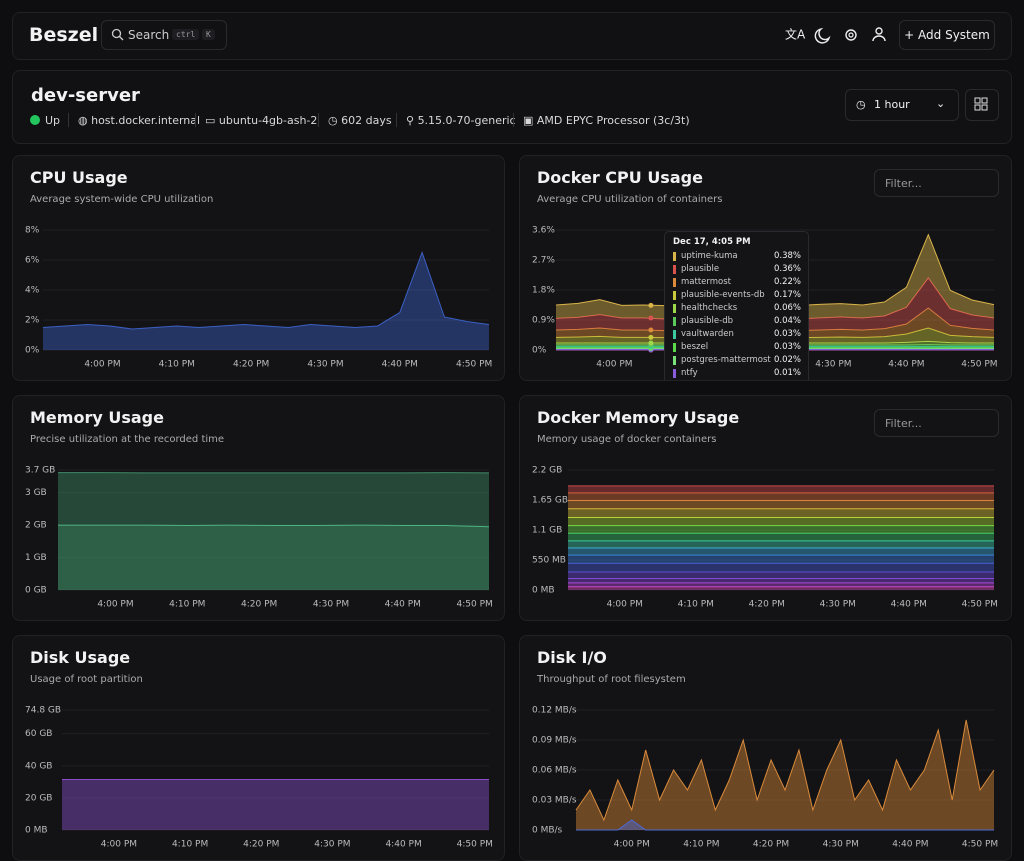 Image resolution: width=1024 pixels, height=861 pixels. What do you see at coordinates (787, 308) in the screenshot?
I see `value-label: 0.06%` at bounding box center [787, 308].